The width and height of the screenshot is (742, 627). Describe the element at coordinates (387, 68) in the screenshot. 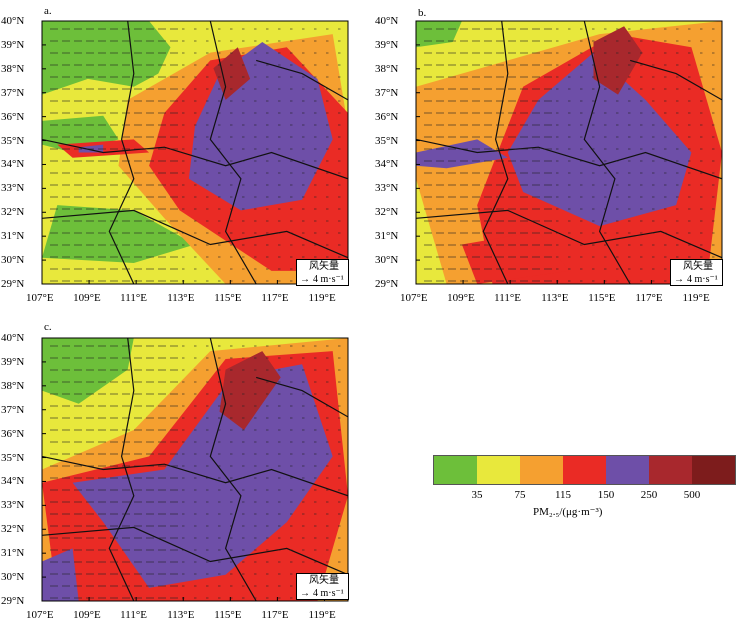

I see `lat-label: 38°N` at that location.